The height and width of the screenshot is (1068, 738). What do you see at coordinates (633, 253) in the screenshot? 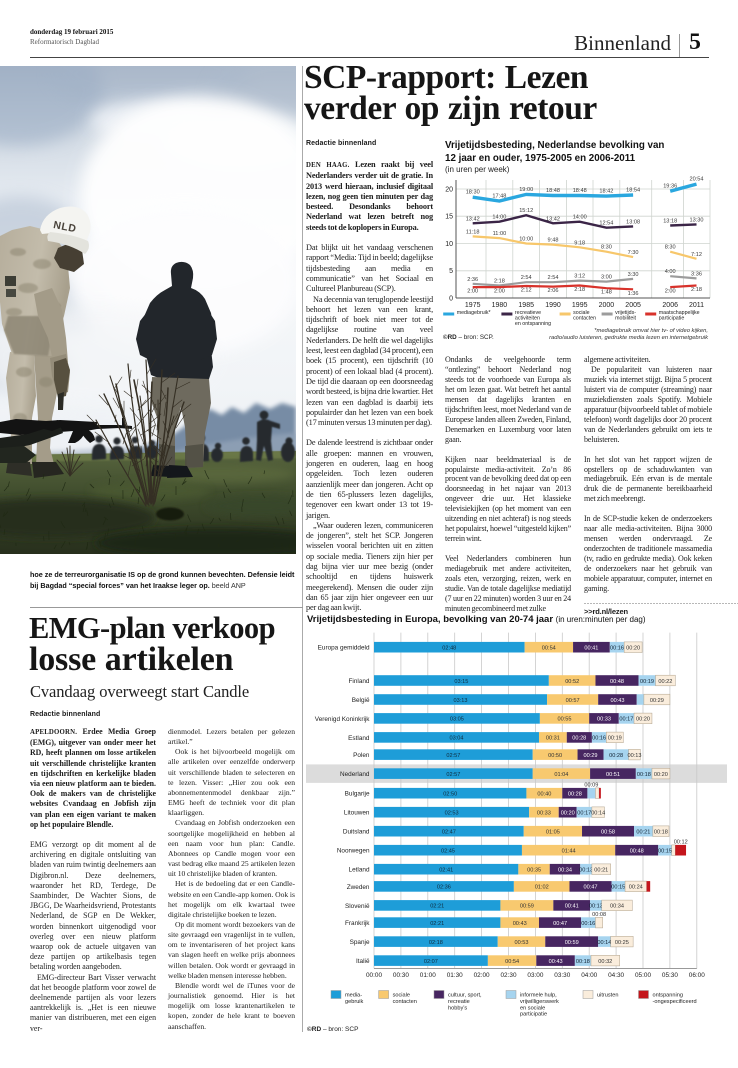
I see `svg-text: 7:30` at bounding box center [633, 253].